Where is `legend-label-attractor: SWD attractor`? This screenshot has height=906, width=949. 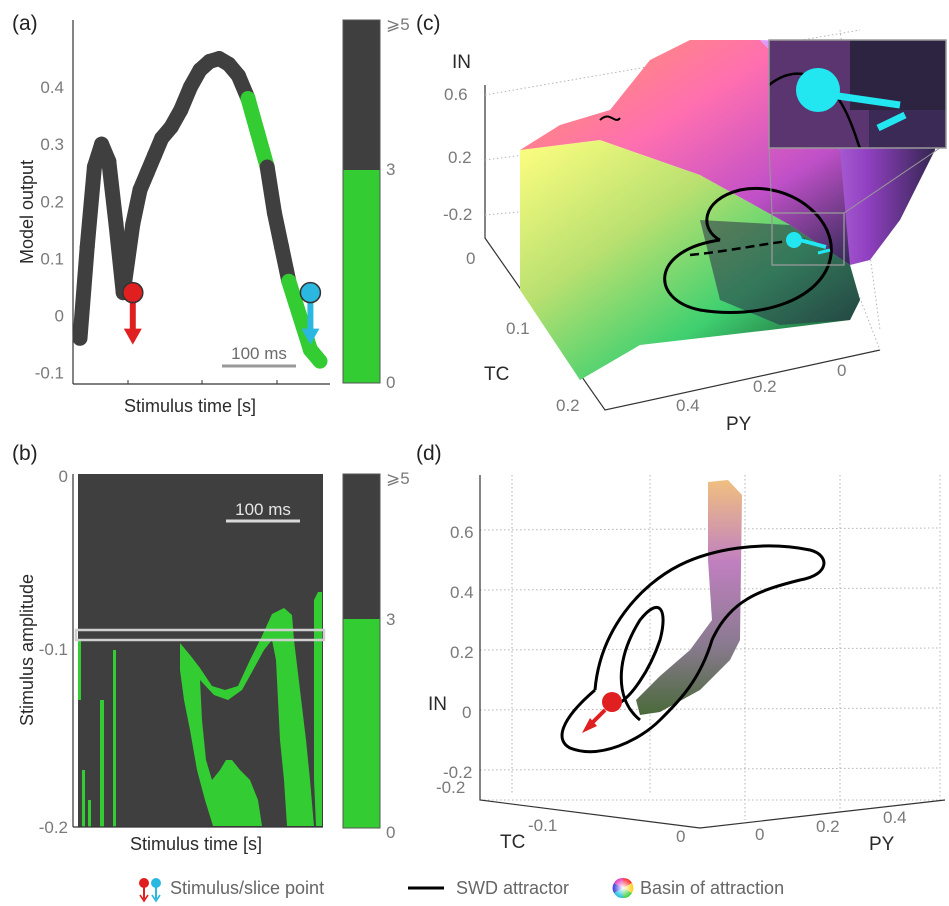
legend-label-attractor: SWD attractor is located at coordinates (512, 888).